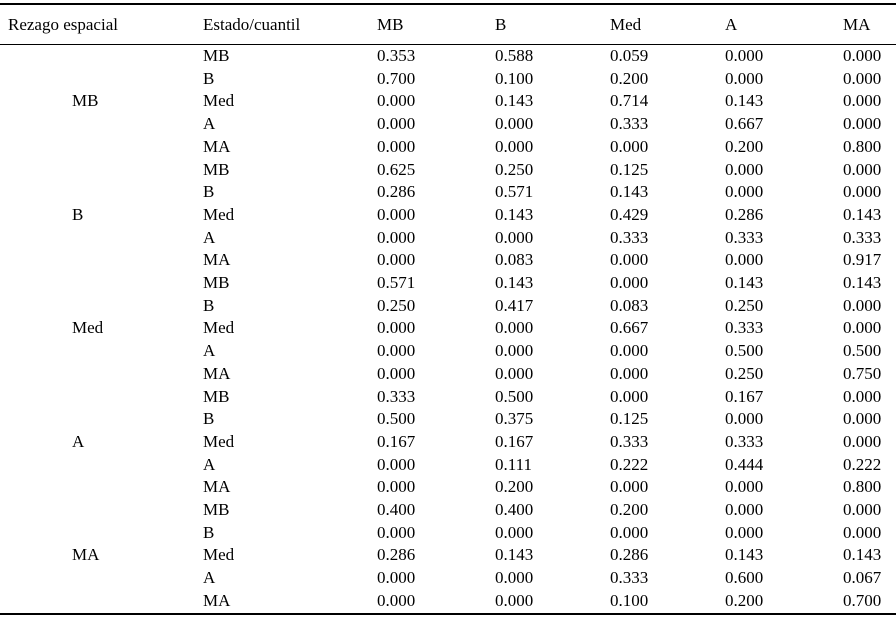 Image resolution: width=896 pixels, height=630 pixels. Describe the element at coordinates (448, 555) in the screenshot. I see `table-row: Med 0.286 0.143 0.286 0.143 0.143` at that location.